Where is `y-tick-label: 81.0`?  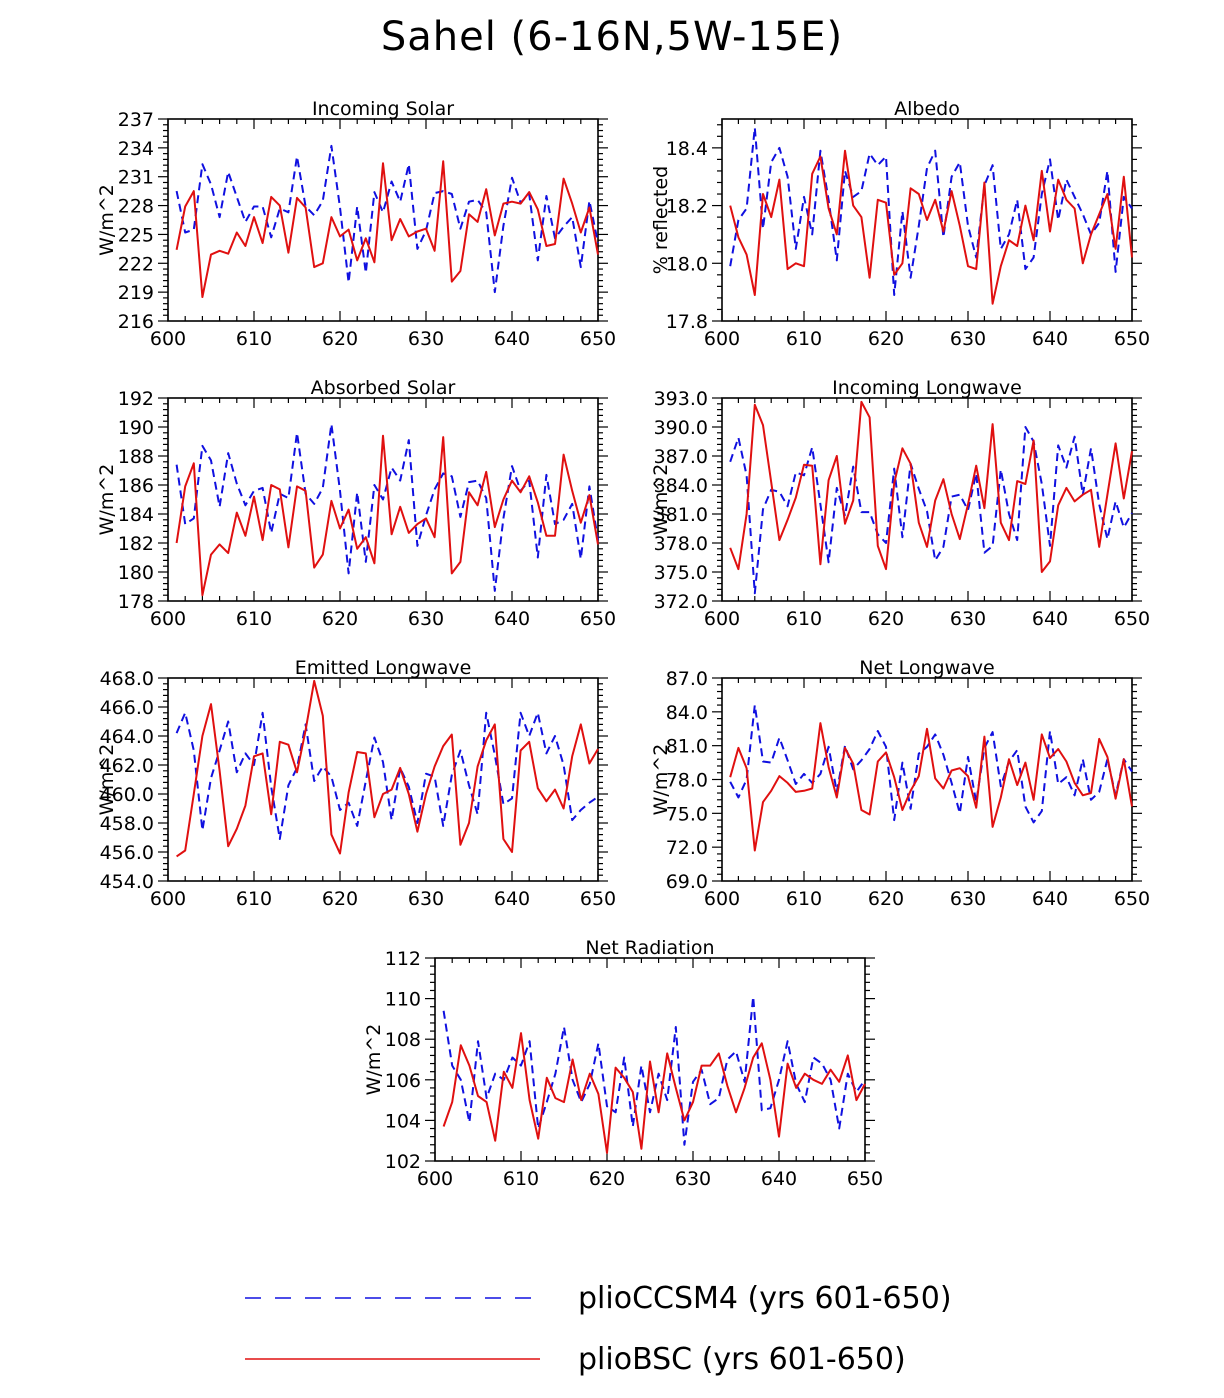 y-tick-label: 81.0 is located at coordinates (687, 747).